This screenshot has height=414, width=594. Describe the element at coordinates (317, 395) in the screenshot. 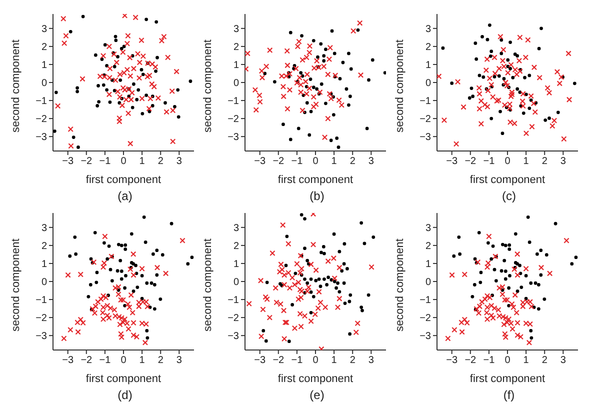

I see `text: (e)` at that location.